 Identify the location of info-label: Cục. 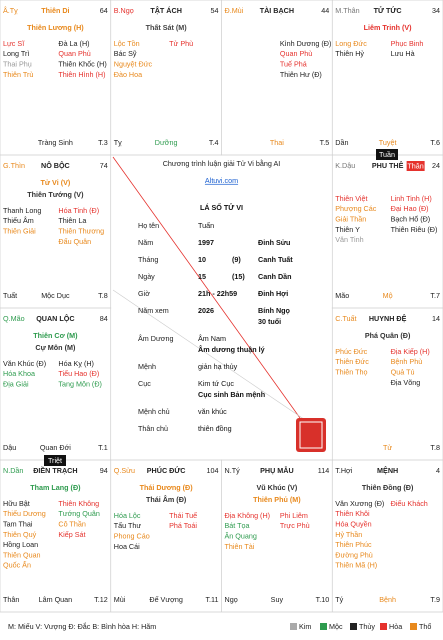
(144, 383).